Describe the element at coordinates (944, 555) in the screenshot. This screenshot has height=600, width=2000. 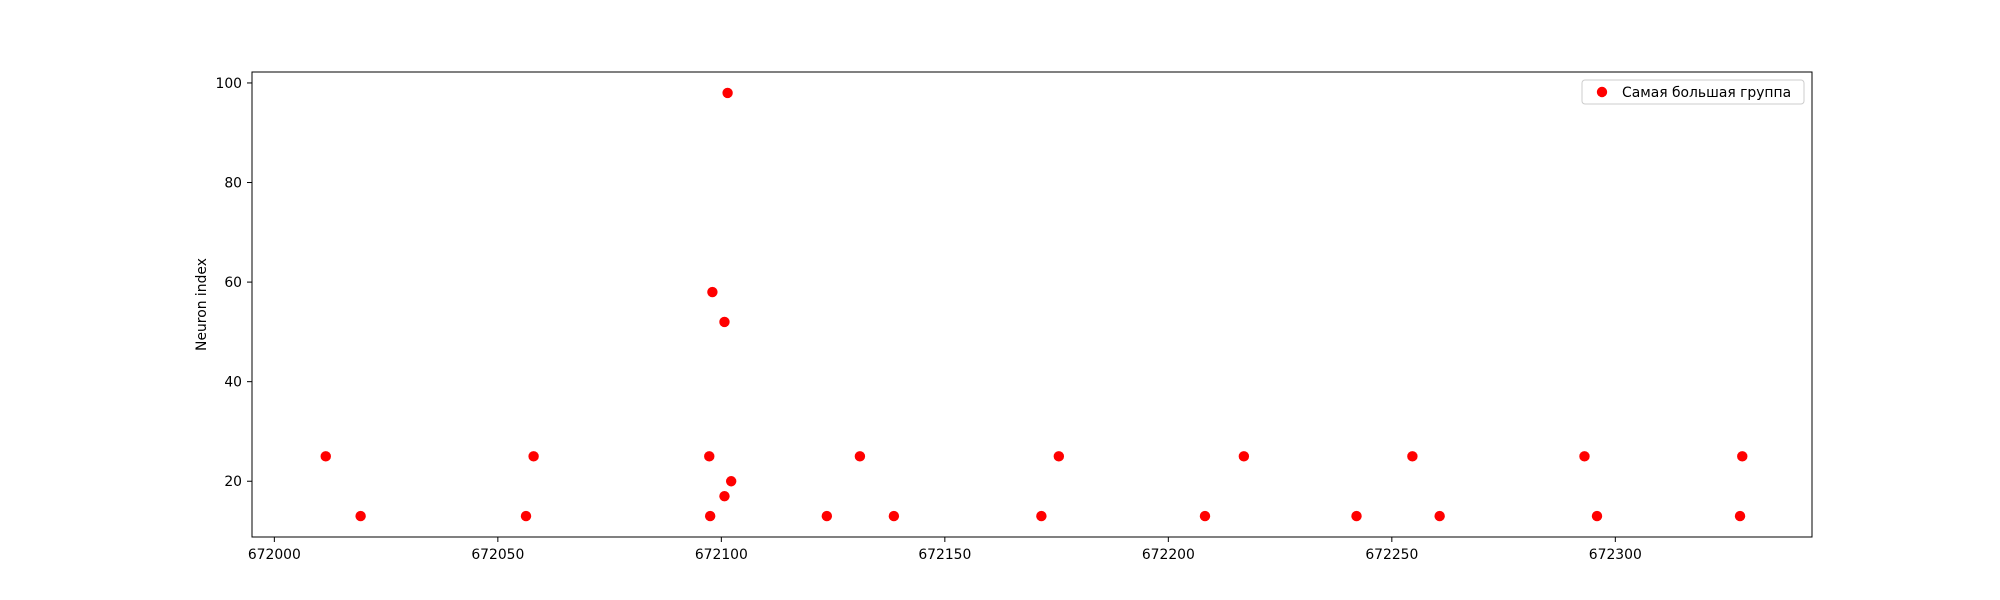
I see `x-tick-label: 672150` at that location.